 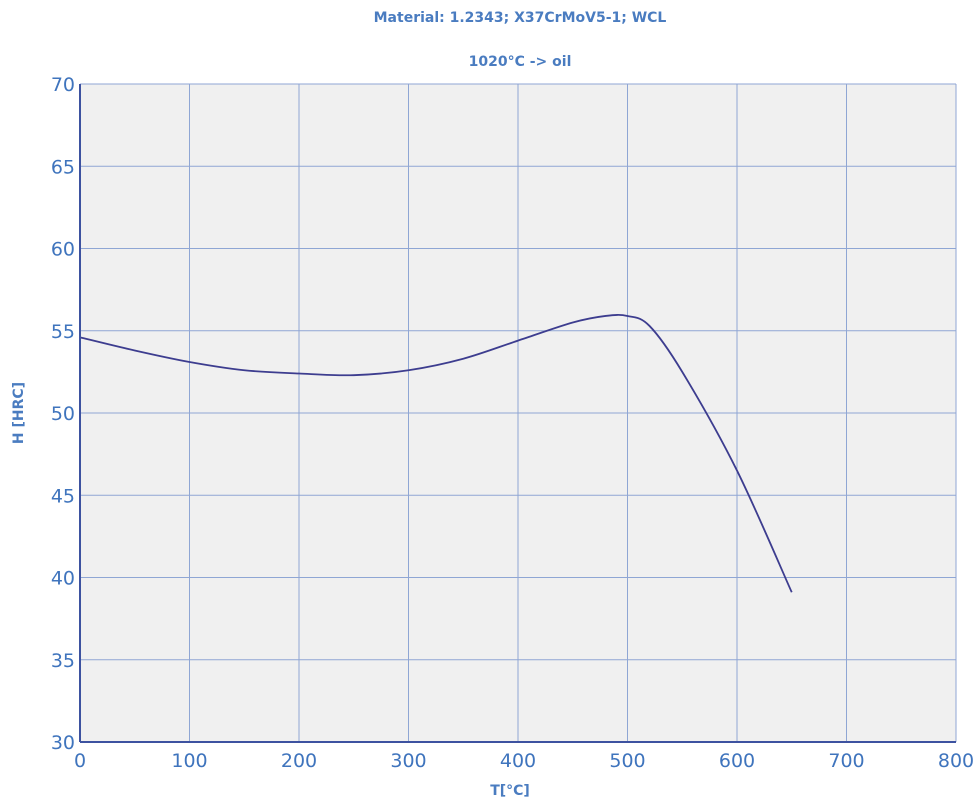 I want to click on x-tick-label: 800, so click(x=955, y=761).